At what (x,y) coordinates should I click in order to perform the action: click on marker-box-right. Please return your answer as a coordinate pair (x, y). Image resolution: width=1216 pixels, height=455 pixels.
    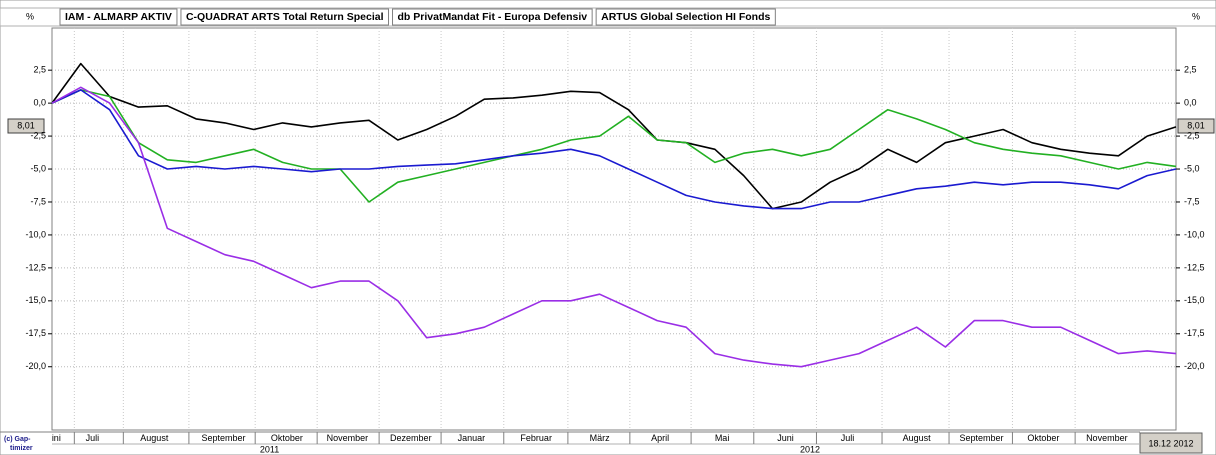
    Looking at the image, I should click on (1196, 126).